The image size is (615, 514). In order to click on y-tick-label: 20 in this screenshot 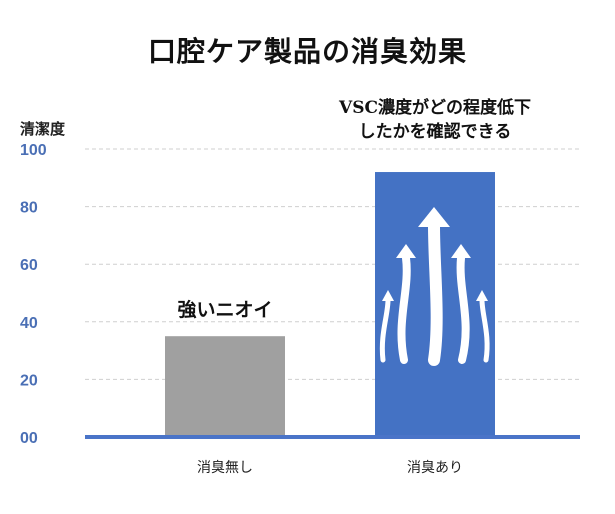, I will do `click(29, 380)`.